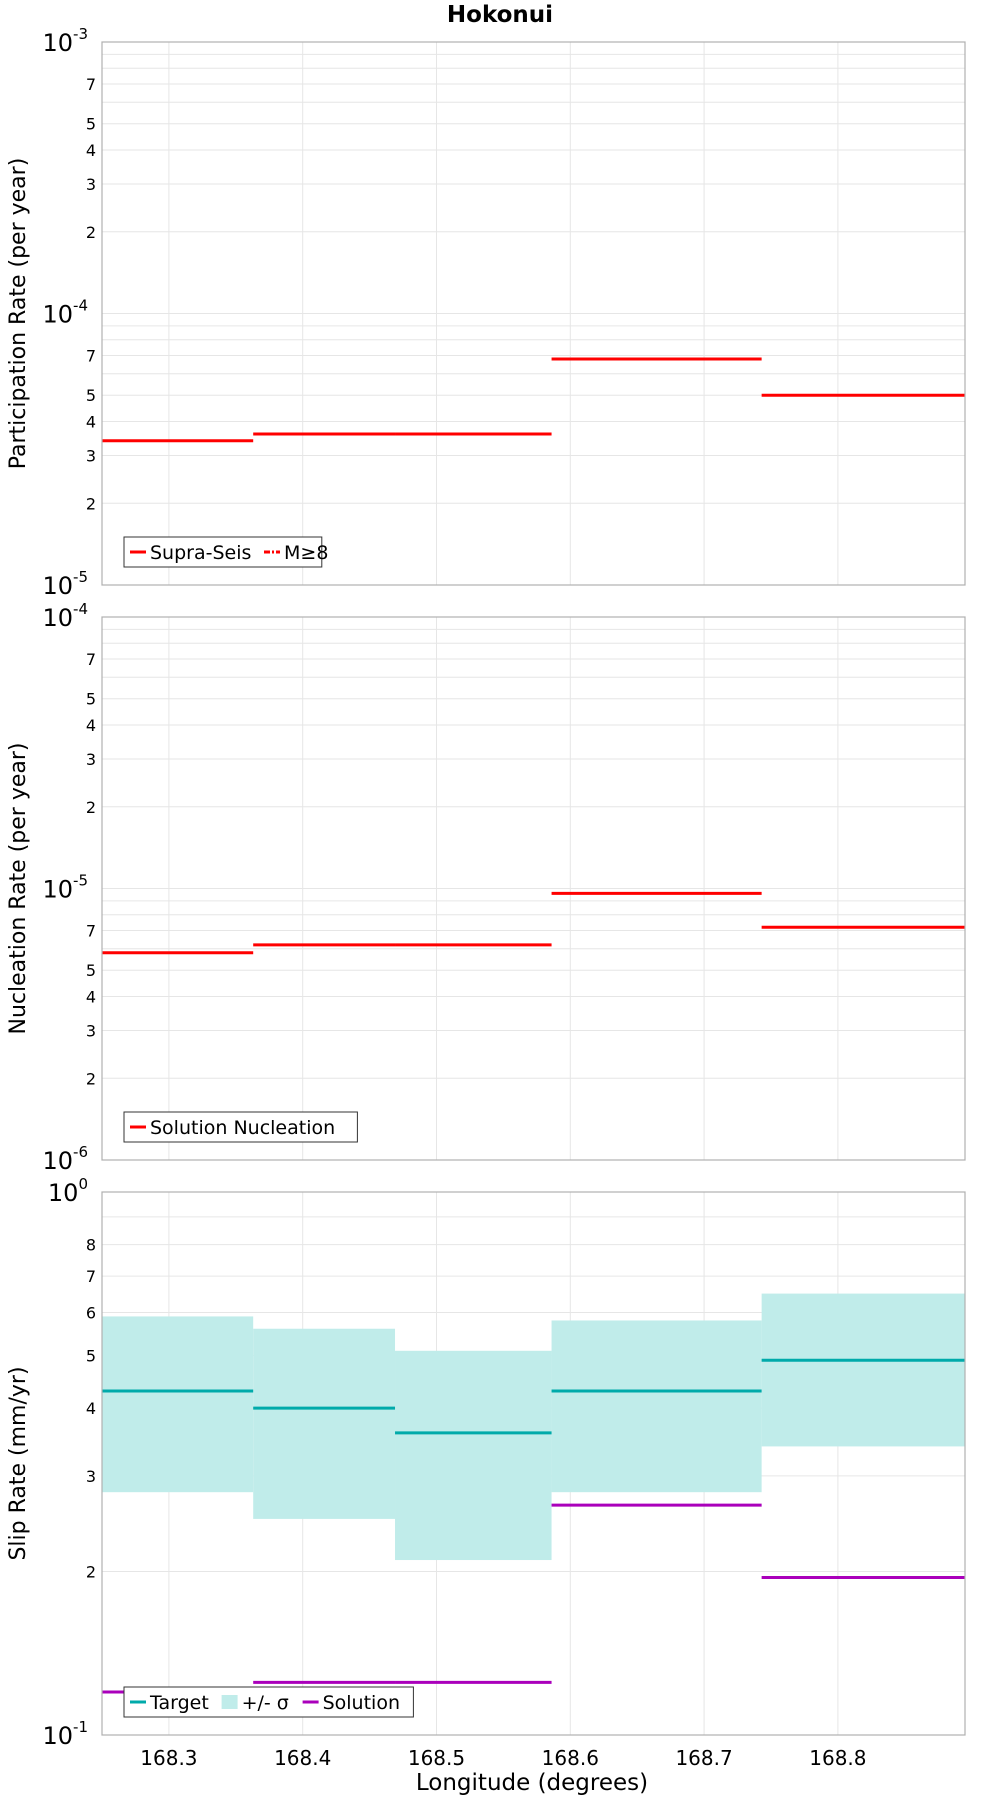  I want to click on legend: Supra-Seis M≥8, so click(225, 552).